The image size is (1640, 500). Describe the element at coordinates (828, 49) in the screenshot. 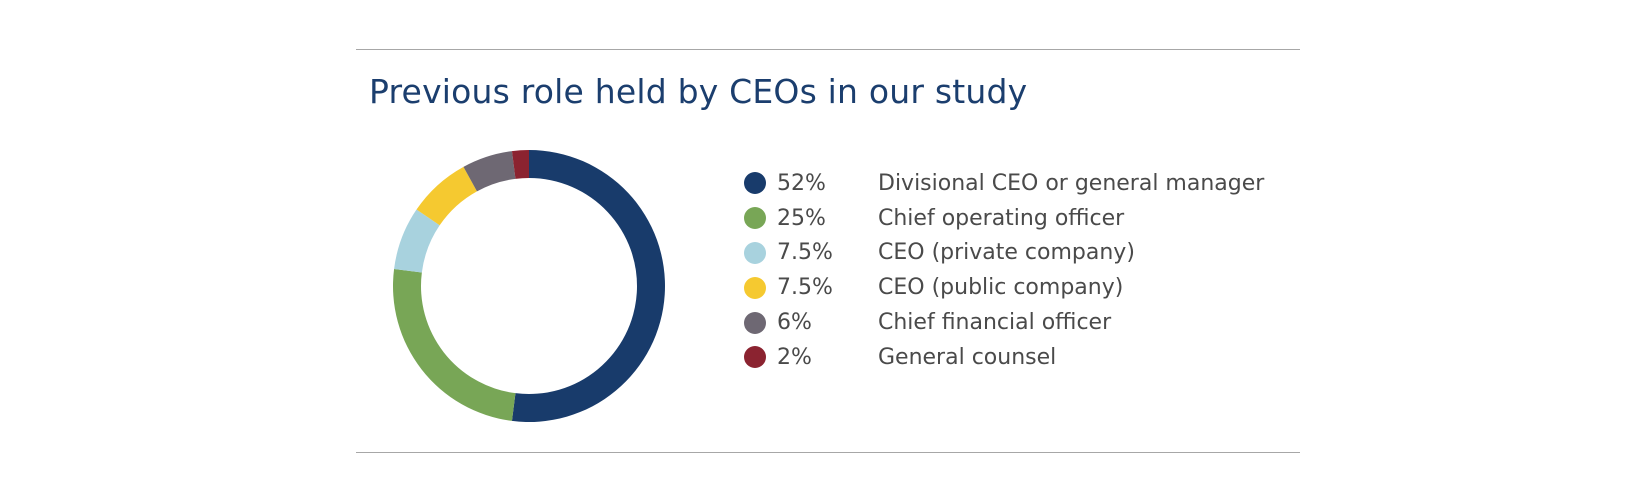

I see `top-divider` at that location.